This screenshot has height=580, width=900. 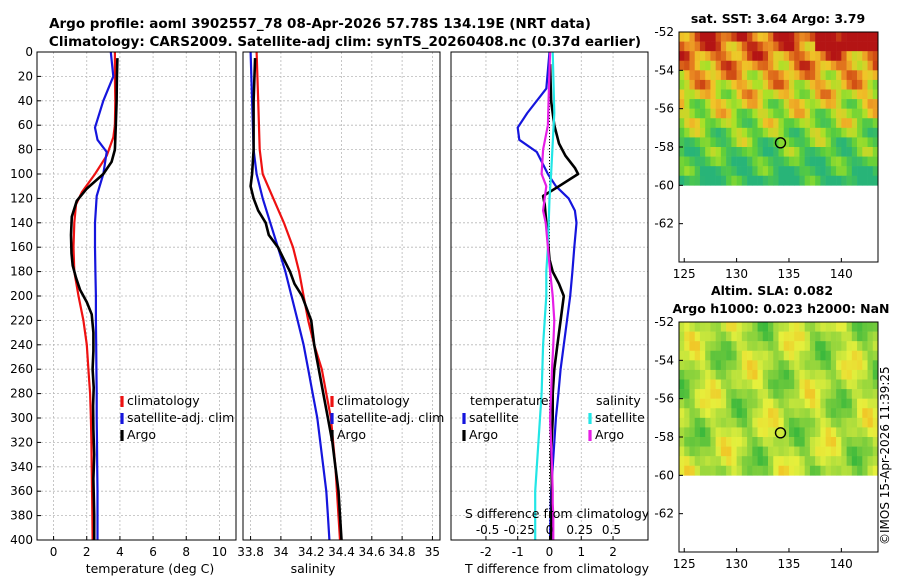 I want to click on y-tick-label: 60, so click(x=25, y=125).